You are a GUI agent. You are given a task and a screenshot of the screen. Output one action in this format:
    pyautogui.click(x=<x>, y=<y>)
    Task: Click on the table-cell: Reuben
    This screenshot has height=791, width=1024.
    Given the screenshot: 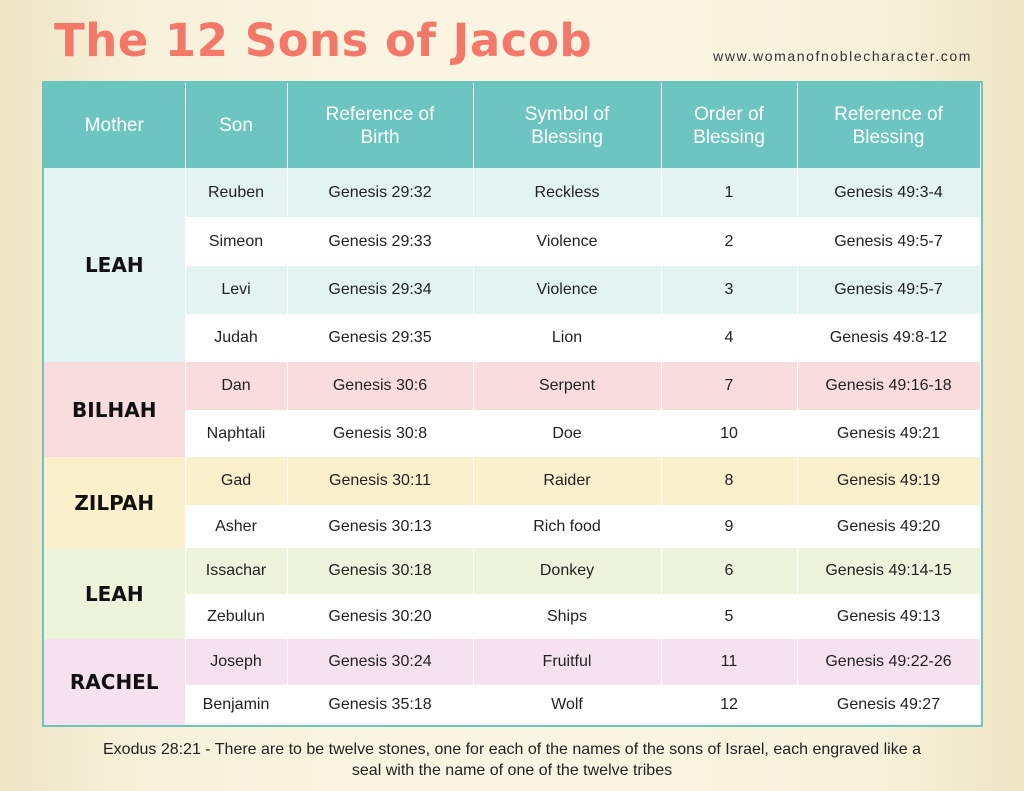 What is the action you would take?
    pyautogui.click(x=236, y=192)
    